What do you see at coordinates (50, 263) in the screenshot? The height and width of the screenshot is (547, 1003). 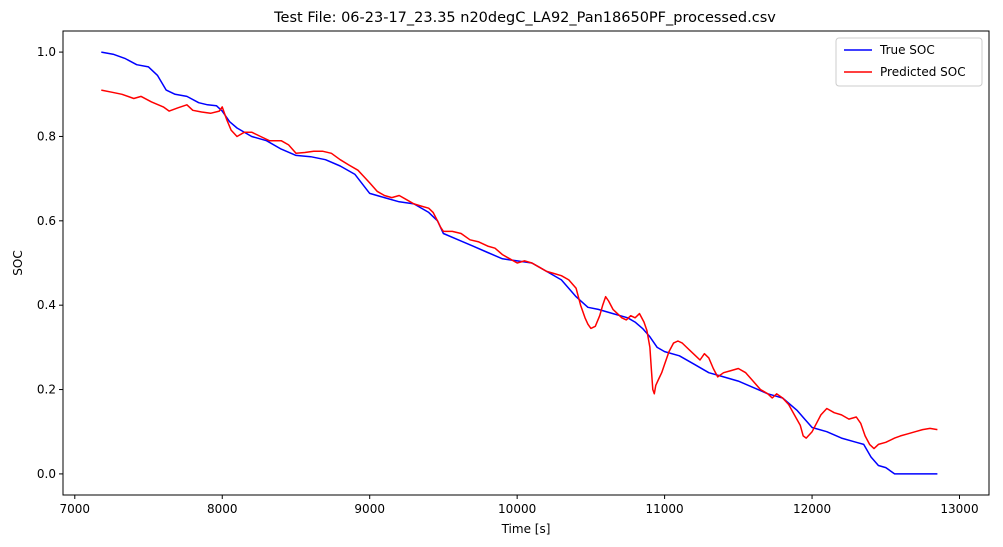 I see `y-axis: 0.0 0.2 0.4 0.6 0.8 1.0` at bounding box center [50, 263].